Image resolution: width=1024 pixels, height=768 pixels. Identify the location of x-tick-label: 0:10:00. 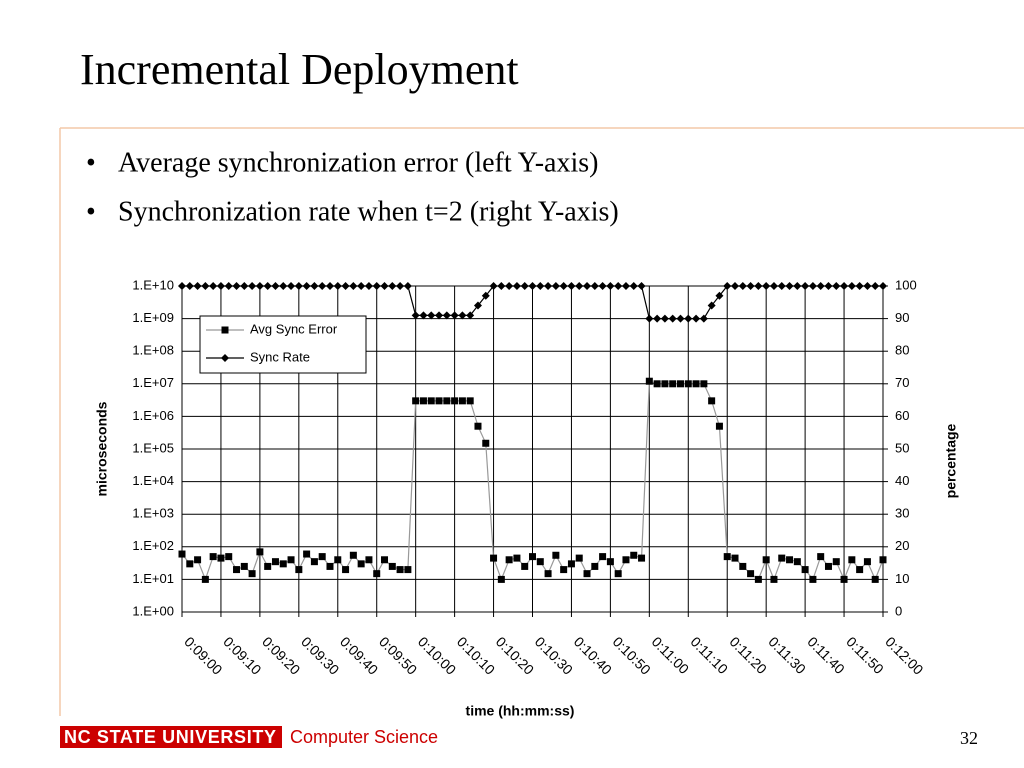
(437, 655).